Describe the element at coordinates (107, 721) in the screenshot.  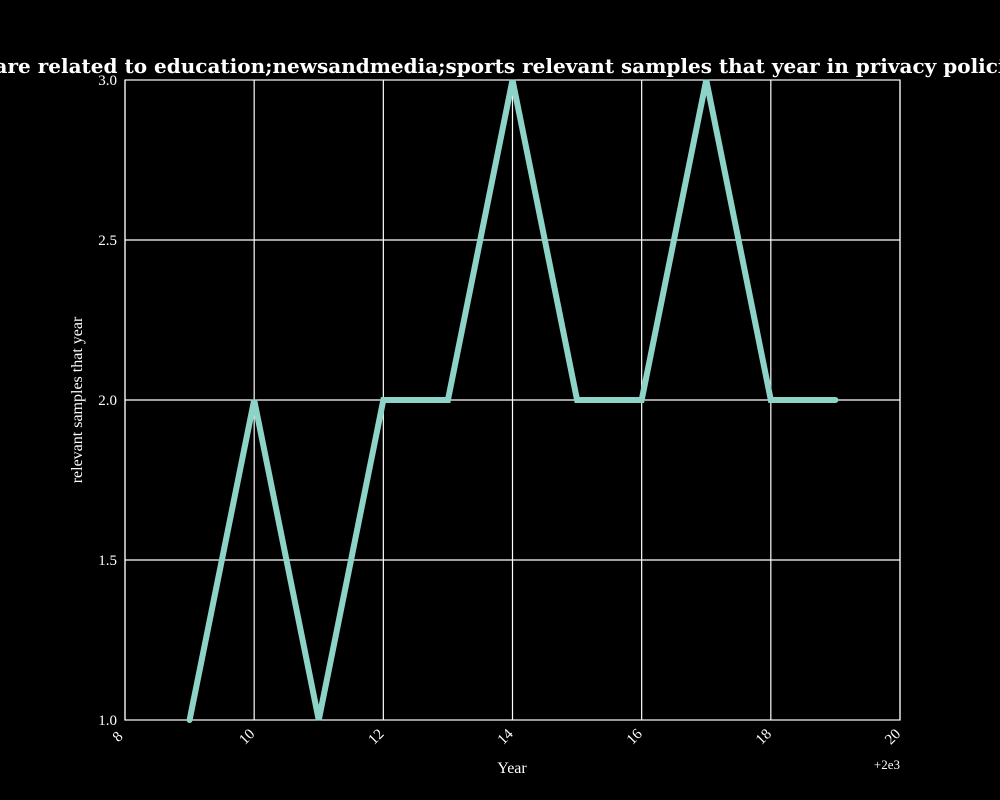
I see `y-tick-label: 1.0` at that location.